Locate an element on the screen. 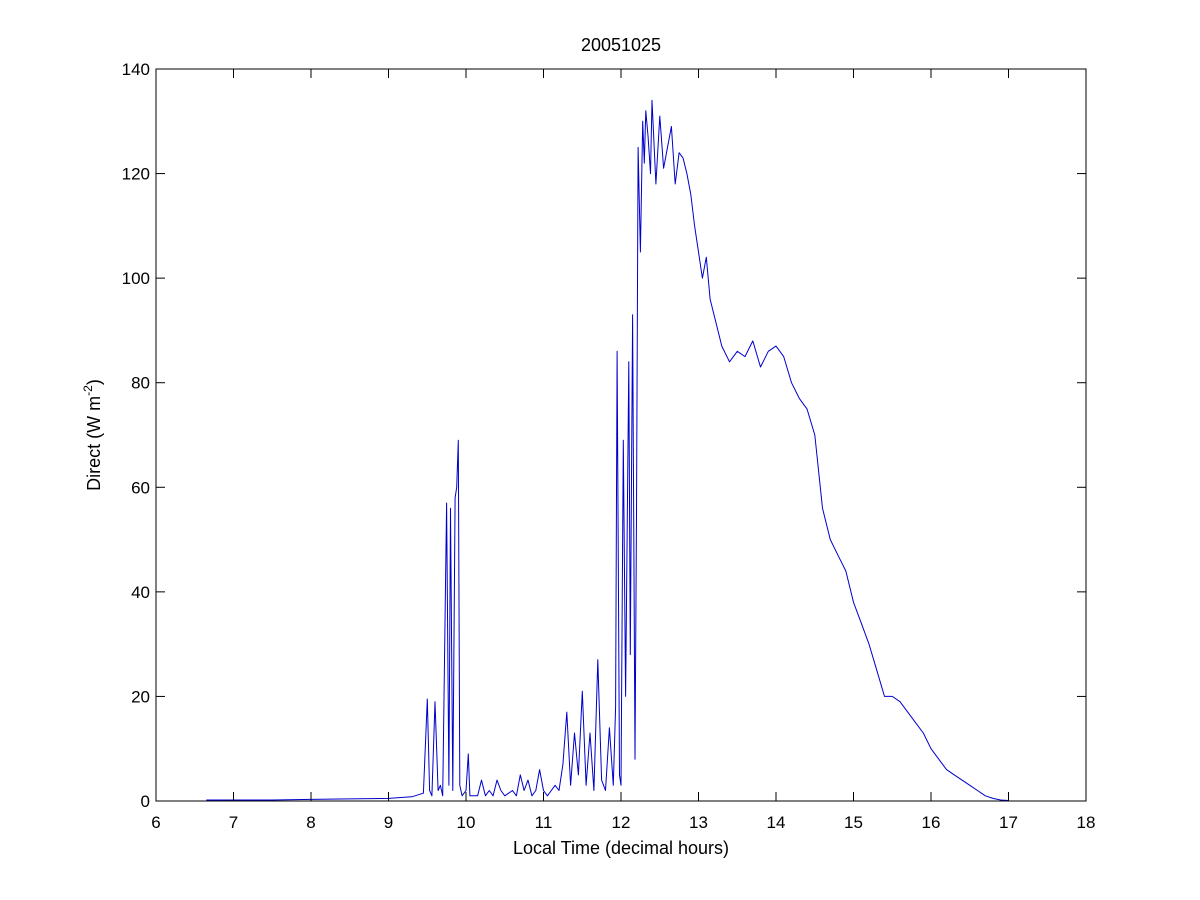  y-axis-label-tail: ) is located at coordinates (94, 382).